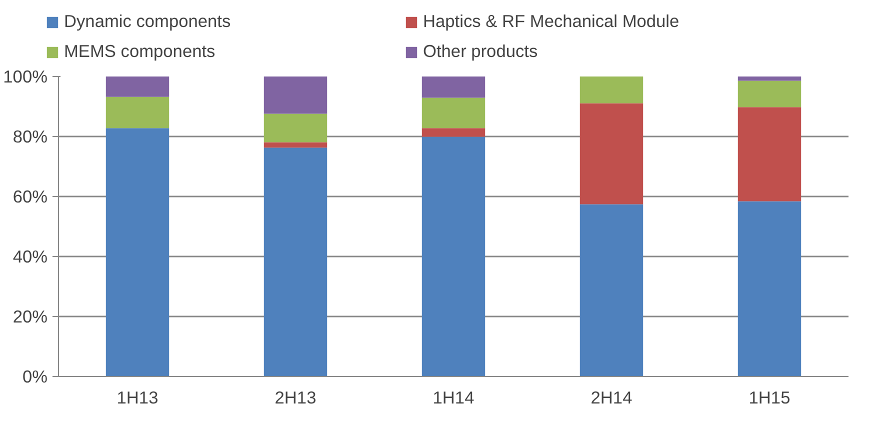 This screenshot has width=872, height=447. I want to click on x-tick-label: 2H13, so click(295, 398).